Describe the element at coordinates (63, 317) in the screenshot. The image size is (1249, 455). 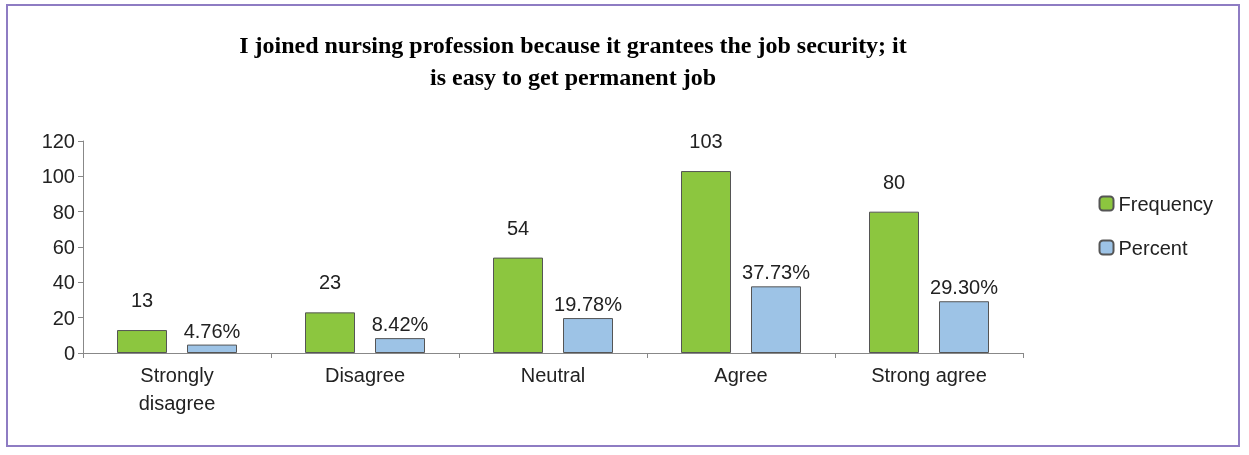
I see `y-tick-label: 20` at that location.